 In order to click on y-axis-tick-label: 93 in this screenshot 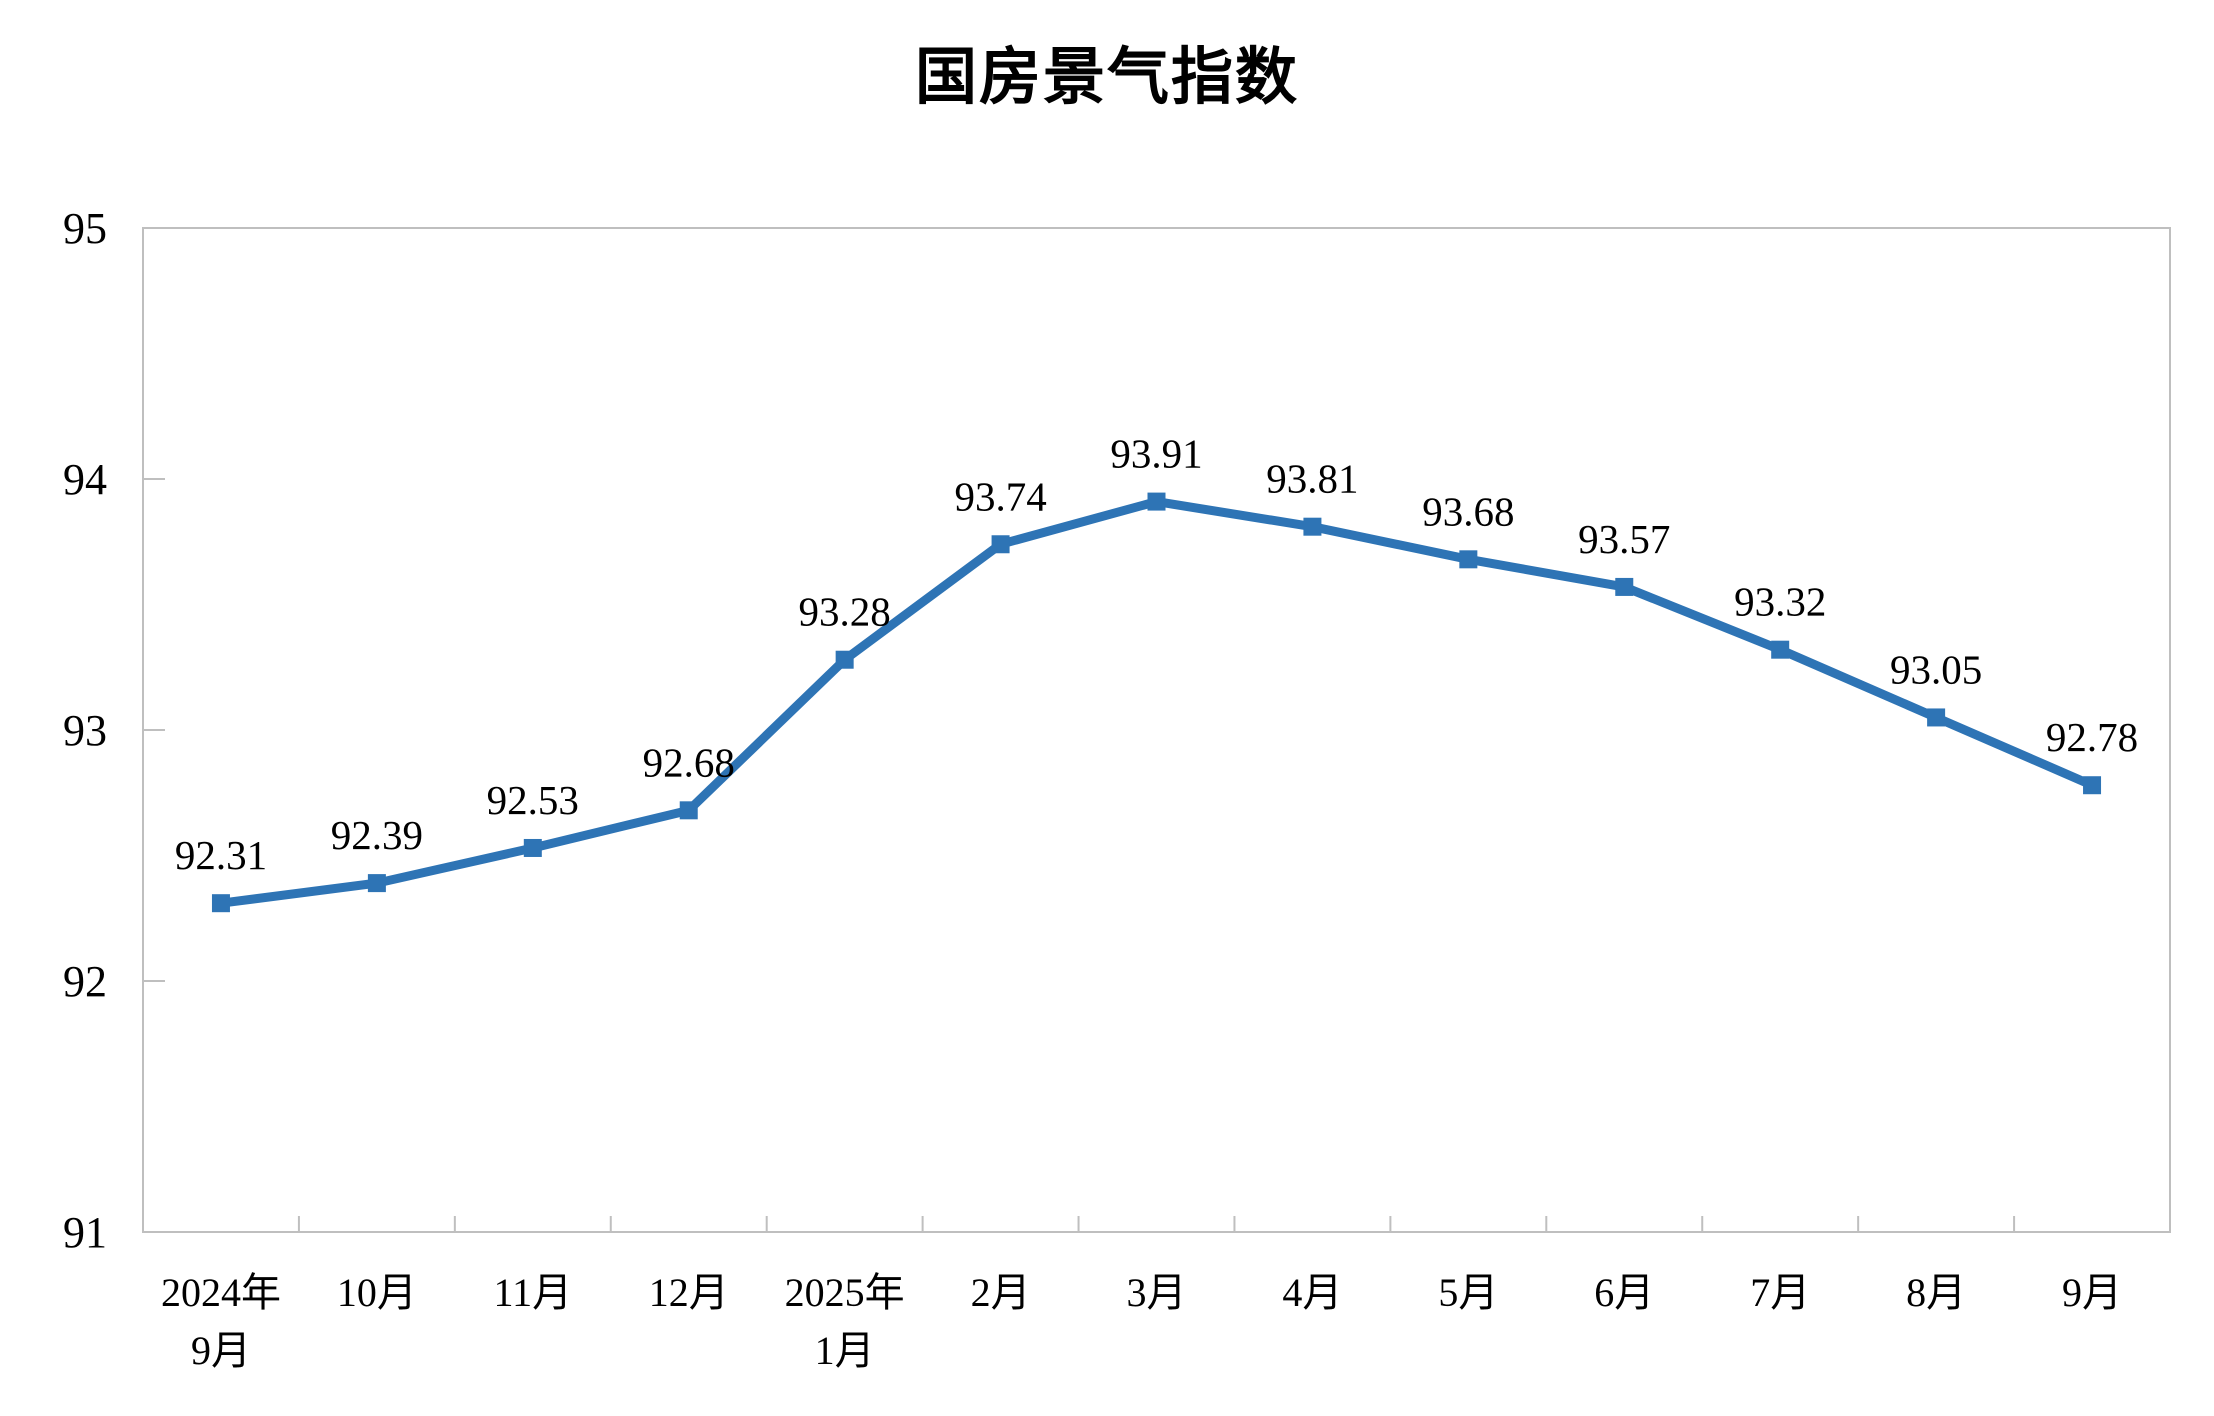, I will do `click(85, 730)`.